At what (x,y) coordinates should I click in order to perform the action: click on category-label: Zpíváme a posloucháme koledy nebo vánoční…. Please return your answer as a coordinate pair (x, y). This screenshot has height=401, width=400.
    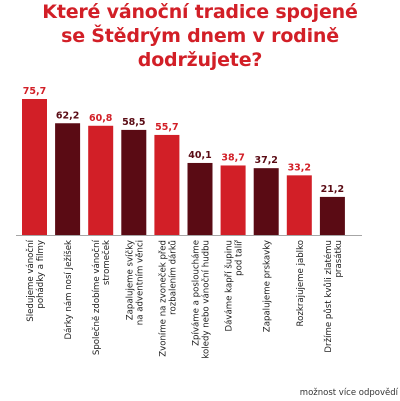
    Looking at the image, I should click on (202, 299).